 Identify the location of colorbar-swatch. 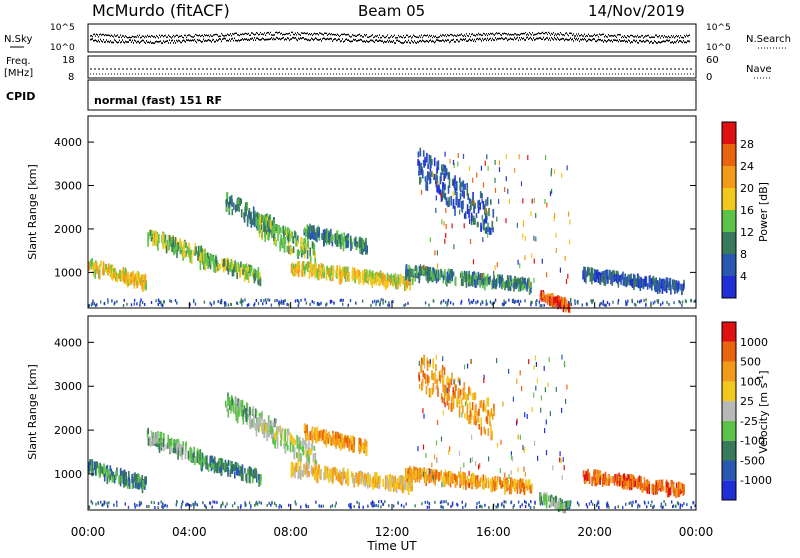
(729, 221).